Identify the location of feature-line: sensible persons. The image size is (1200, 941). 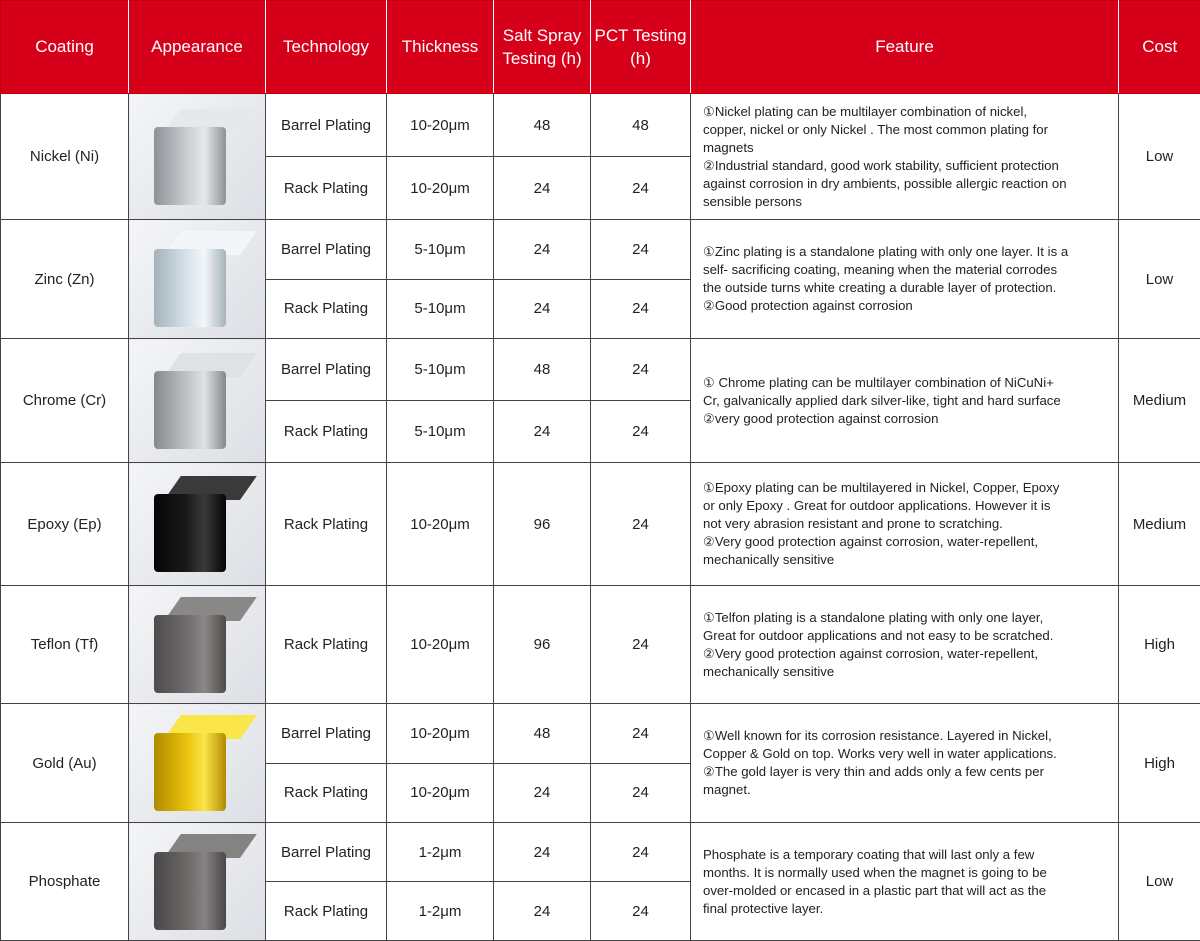
(910, 202).